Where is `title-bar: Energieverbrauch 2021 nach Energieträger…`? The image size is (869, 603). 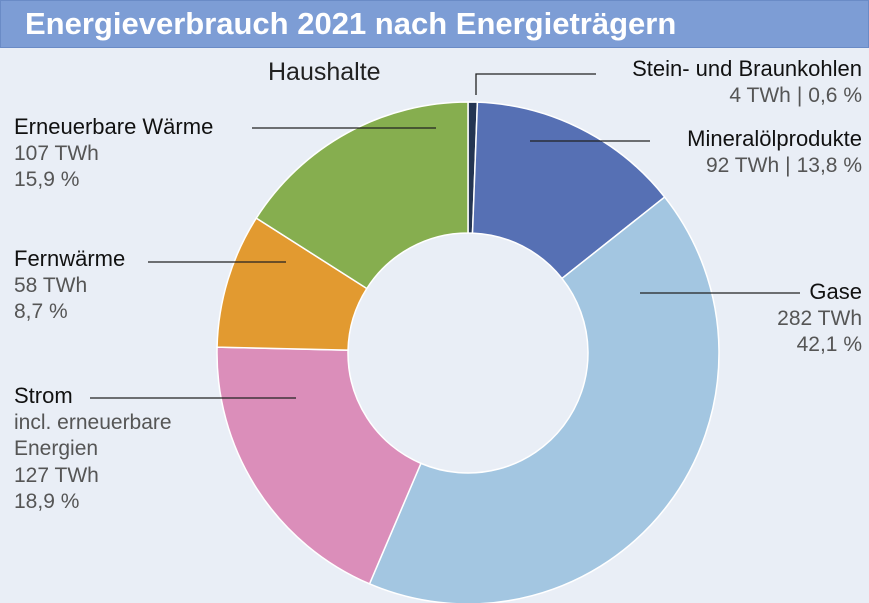
title-bar: Energieverbrauch 2021 nach Energieträger… is located at coordinates (434, 24).